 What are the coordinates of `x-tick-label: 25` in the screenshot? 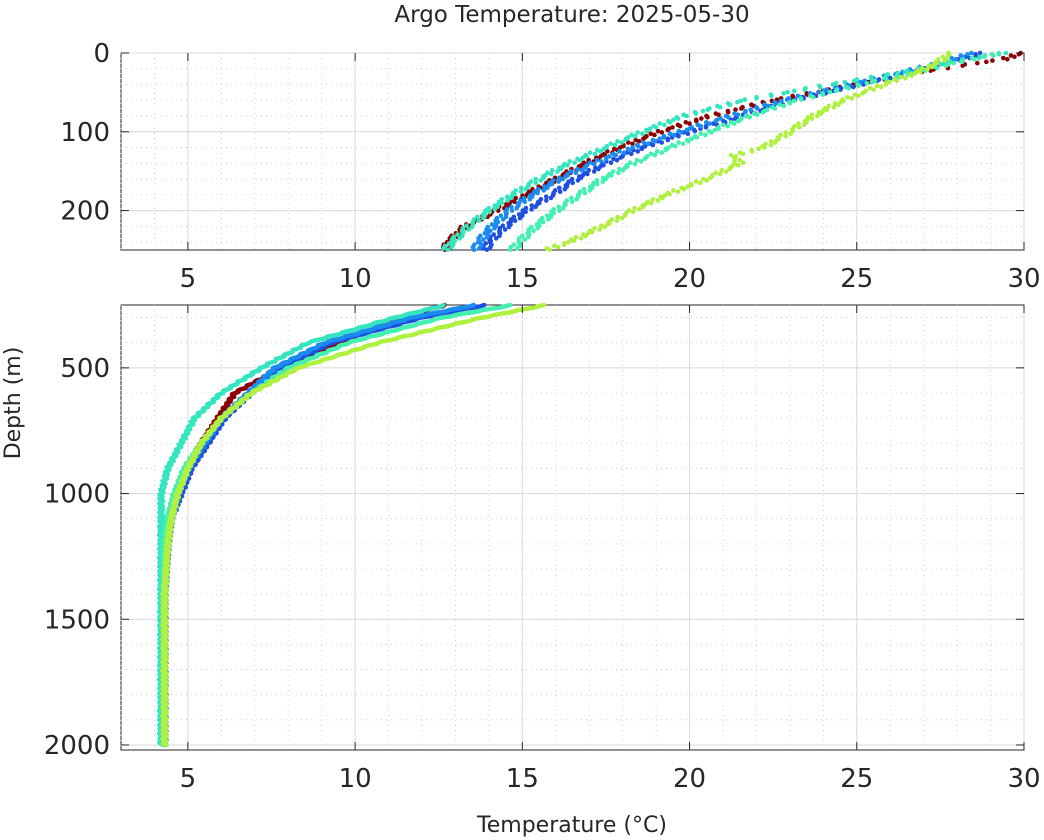 It's located at (856, 779).